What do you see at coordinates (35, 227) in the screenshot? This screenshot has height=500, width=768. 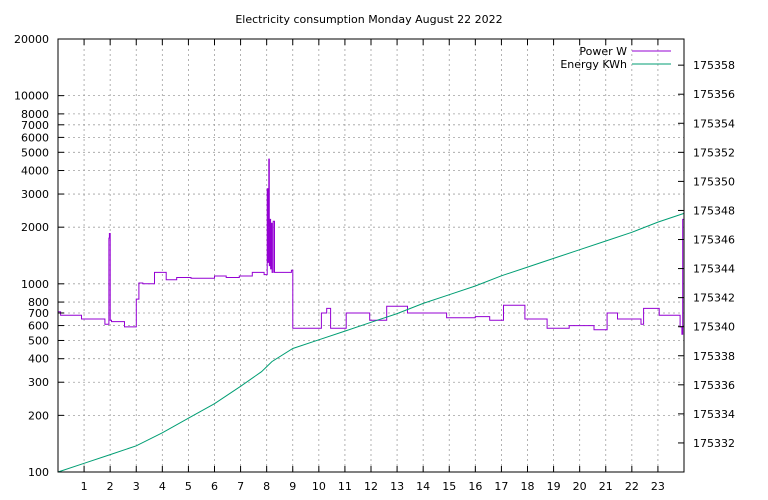 I see `y-left-tick-label: 2000` at bounding box center [35, 227].